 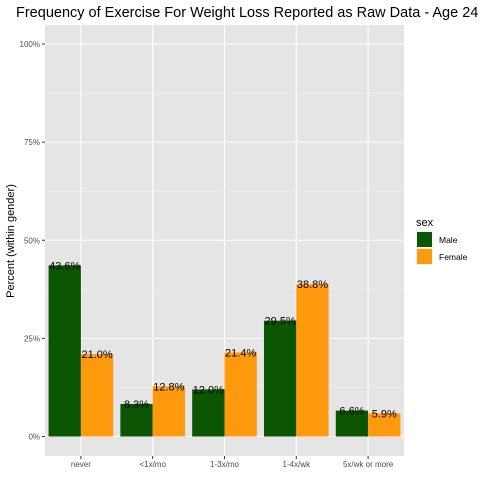 I want to click on x-tick-label: never, so click(x=81, y=464).